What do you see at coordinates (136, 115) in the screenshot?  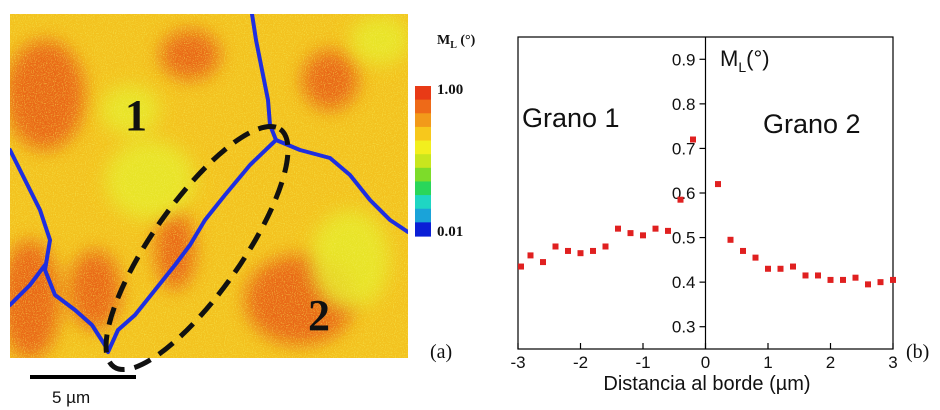 I see `grain-label-1: 1` at bounding box center [136, 115].